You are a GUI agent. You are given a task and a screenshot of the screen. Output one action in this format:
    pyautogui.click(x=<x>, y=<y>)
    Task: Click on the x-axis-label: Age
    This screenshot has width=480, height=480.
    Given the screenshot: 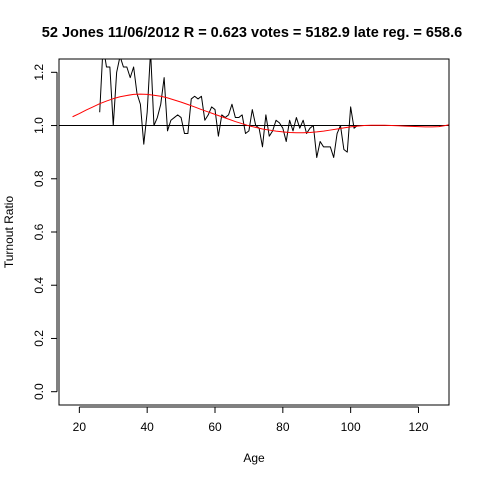 What is the action you would take?
    pyautogui.click(x=254, y=458)
    